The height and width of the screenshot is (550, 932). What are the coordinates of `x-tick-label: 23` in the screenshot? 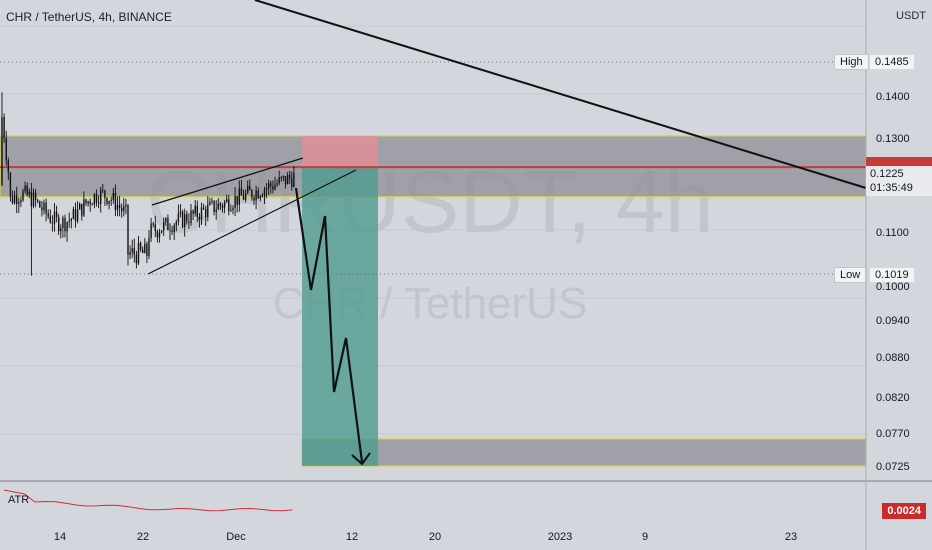 It's located at (791, 537).